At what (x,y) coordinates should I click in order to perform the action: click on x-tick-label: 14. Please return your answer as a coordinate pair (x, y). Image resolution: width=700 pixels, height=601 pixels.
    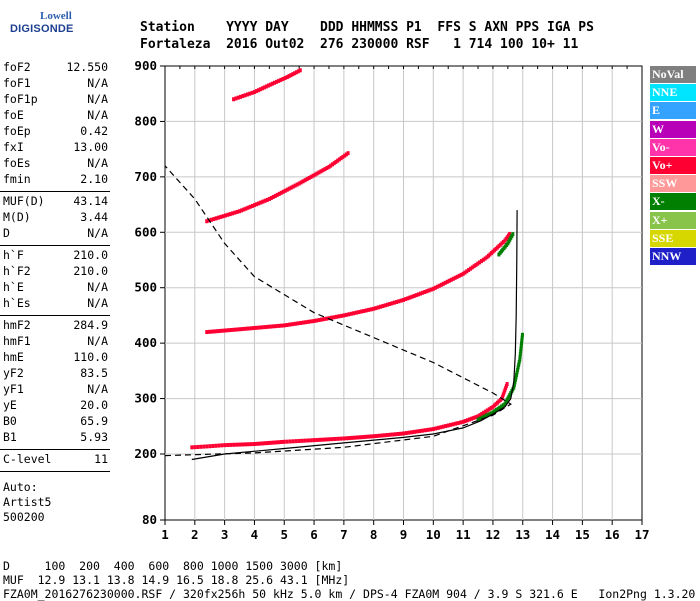
    Looking at the image, I should click on (552, 534).